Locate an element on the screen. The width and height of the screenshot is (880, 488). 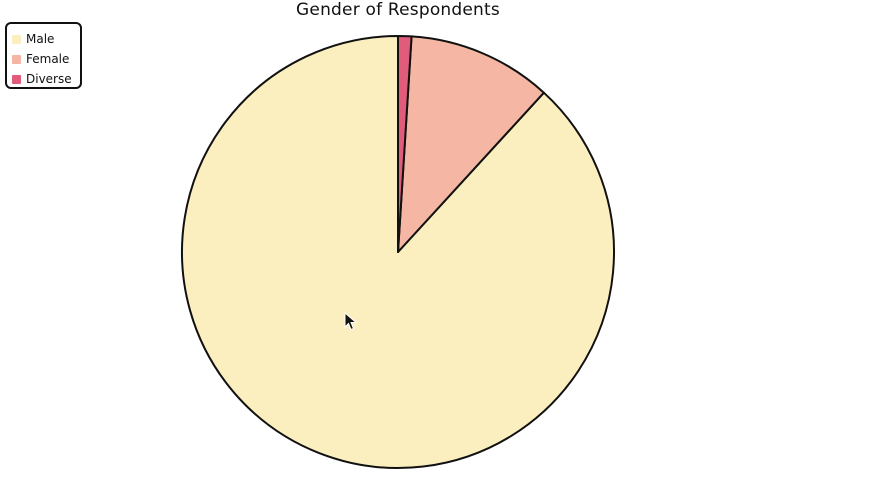
pie-slice-female is located at coordinates (471, 144).